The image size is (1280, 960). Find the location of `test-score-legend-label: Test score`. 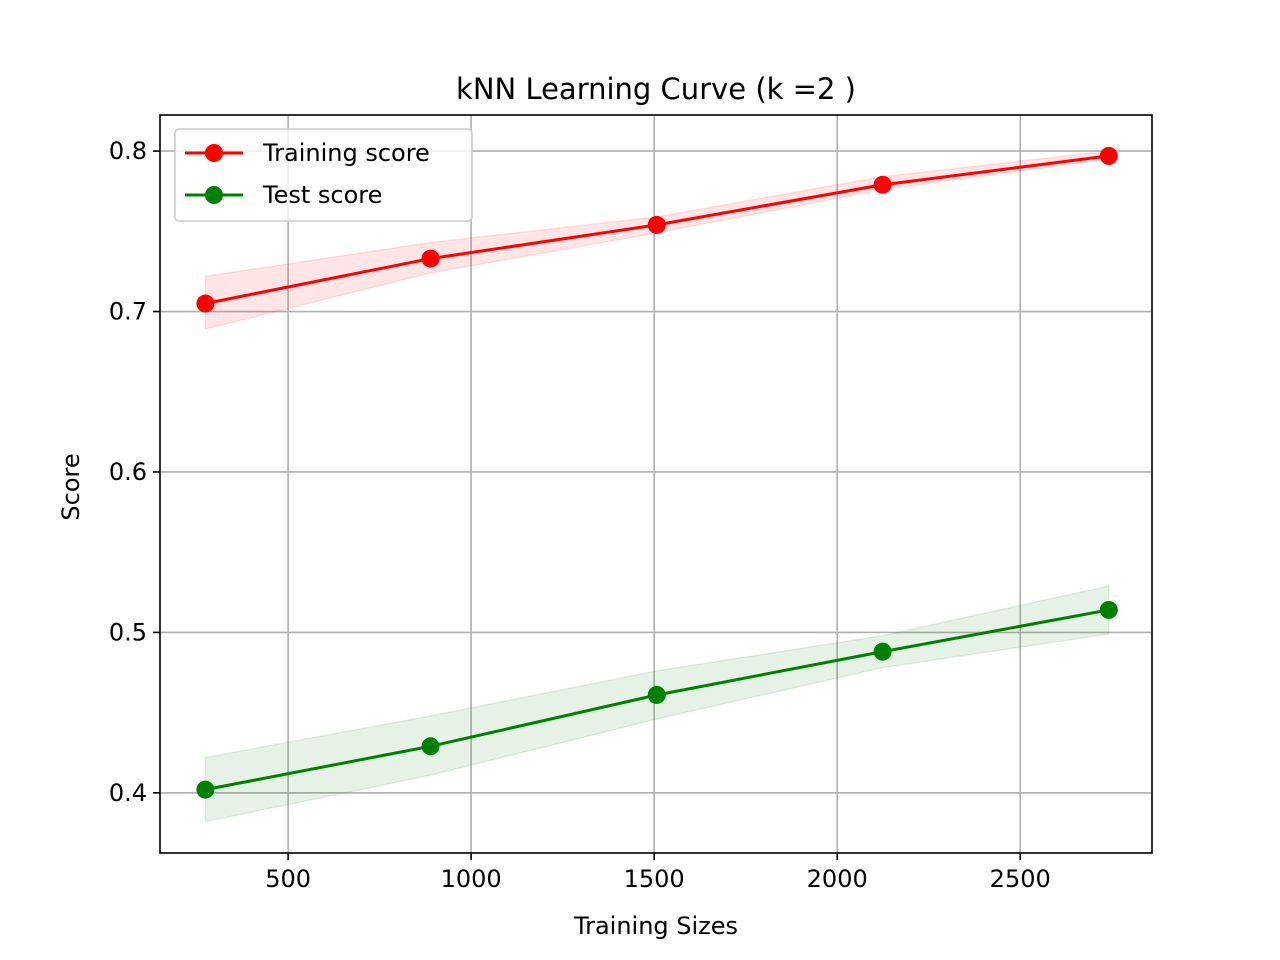

test-score-legend-label: Test score is located at coordinates (322, 195).